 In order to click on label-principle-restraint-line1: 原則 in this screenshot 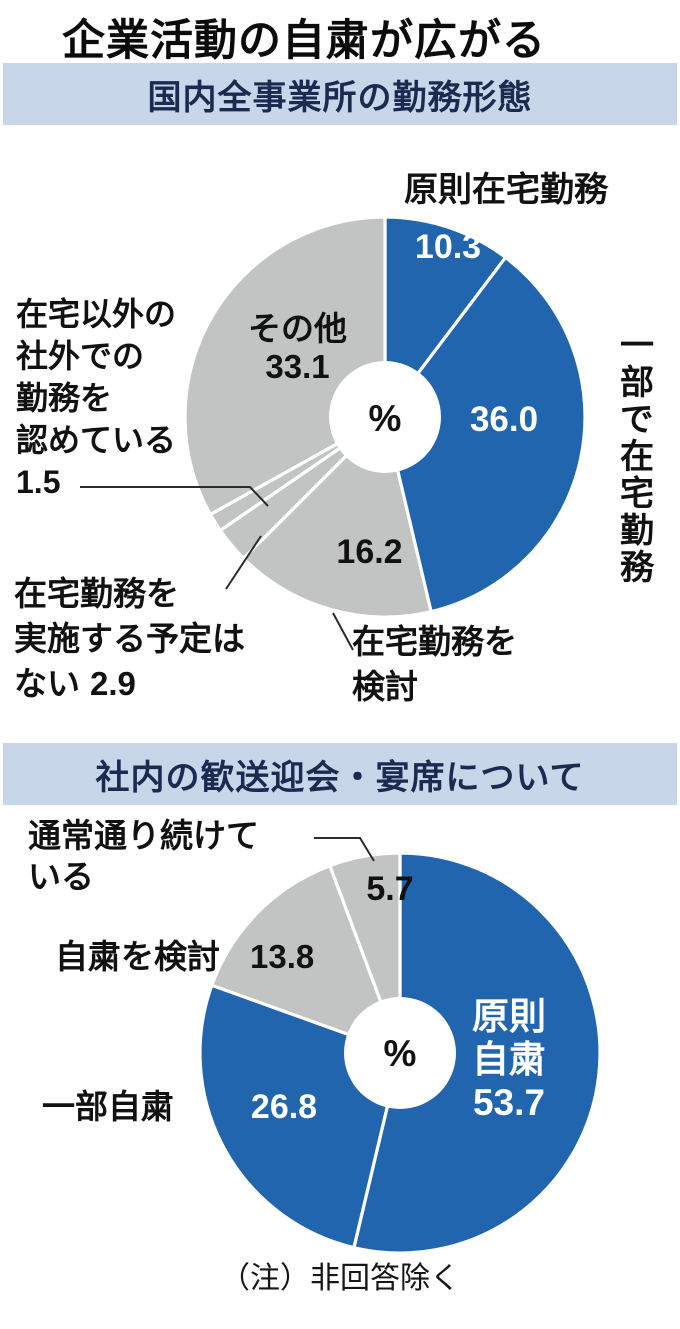, I will do `click(509, 1016)`.